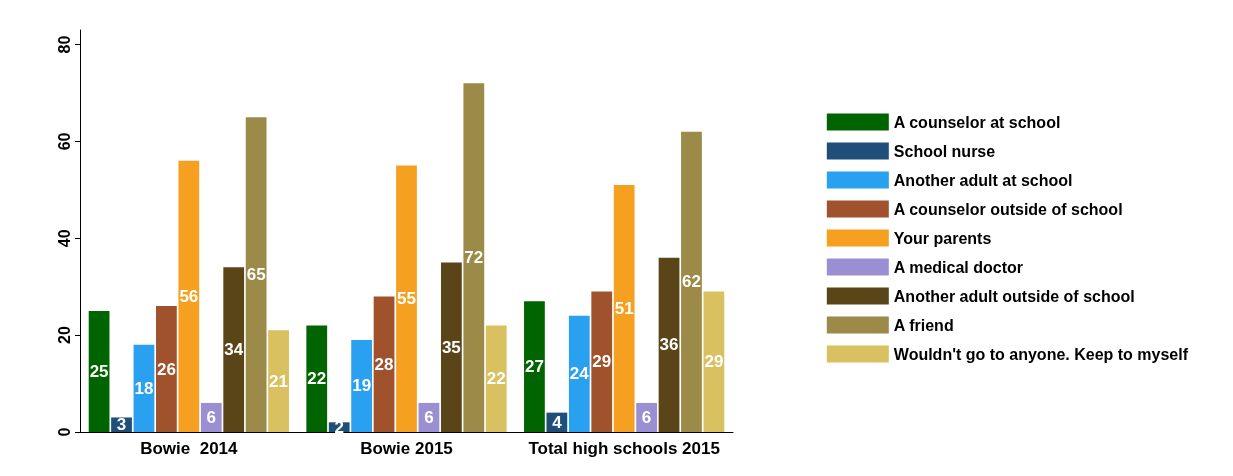  I want to click on legend-label: School nurse, so click(944, 151).